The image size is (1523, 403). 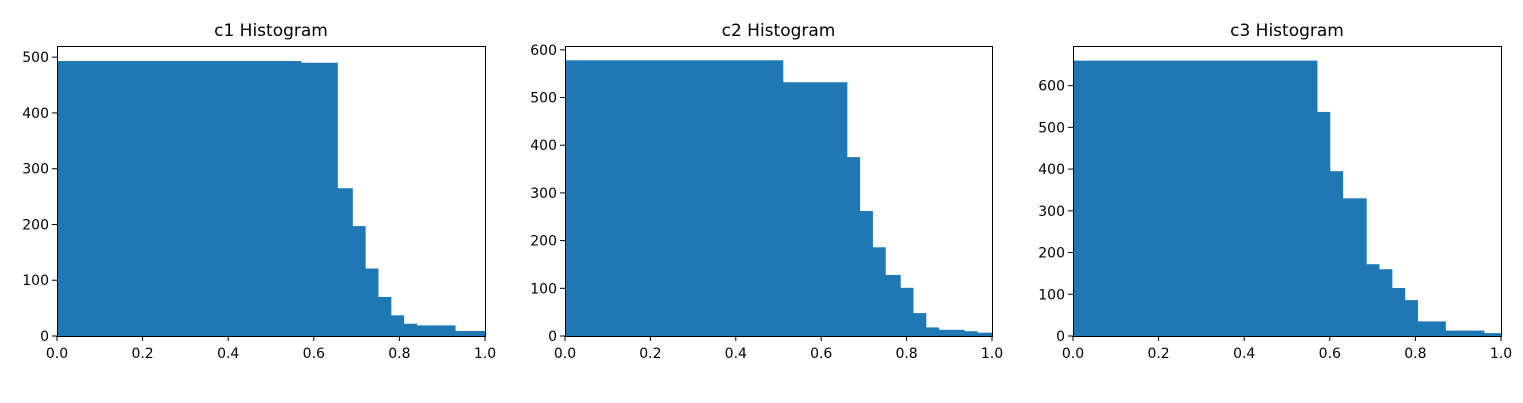 I want to click on chart-title: c1 Histogram, so click(x=271, y=31).